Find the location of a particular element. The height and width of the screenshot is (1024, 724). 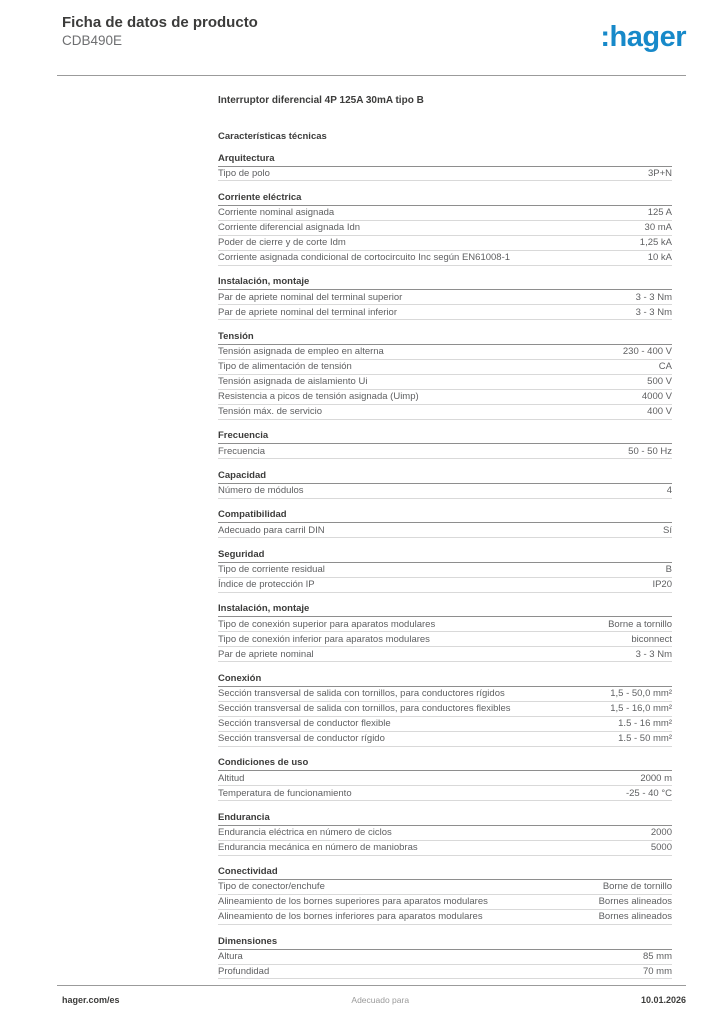

spec-value: Borne de tornillo is located at coordinates (637, 887).